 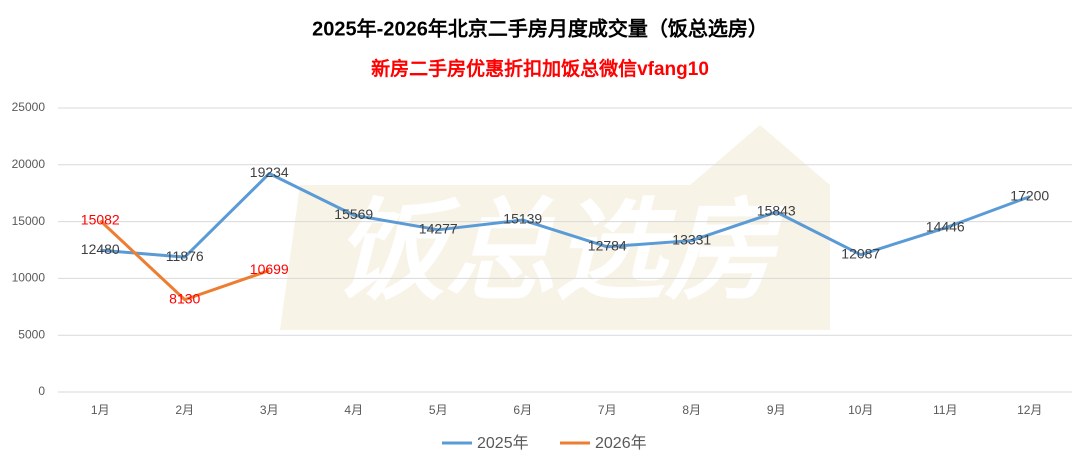 I want to click on data-label: 11876, so click(x=185, y=256).